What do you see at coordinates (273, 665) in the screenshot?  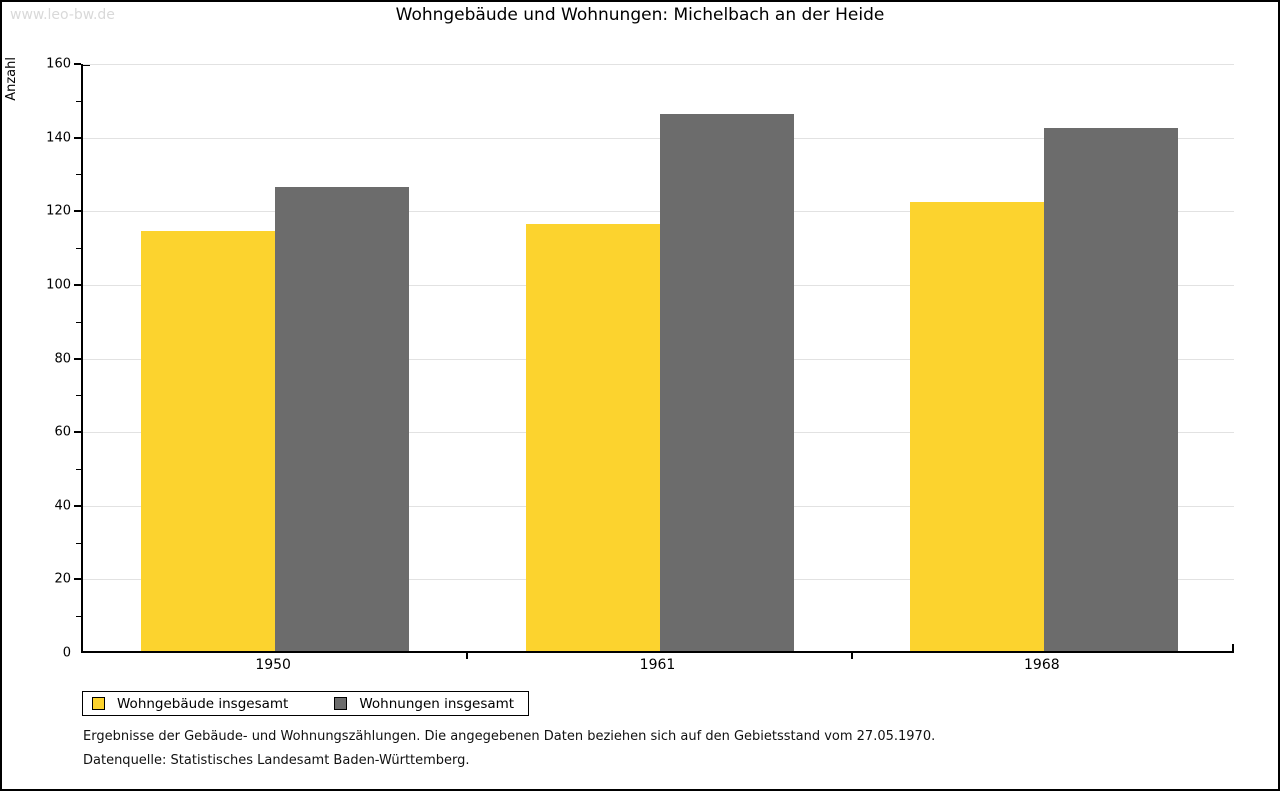 I see `x-category-label-1950: 1950` at bounding box center [273, 665].